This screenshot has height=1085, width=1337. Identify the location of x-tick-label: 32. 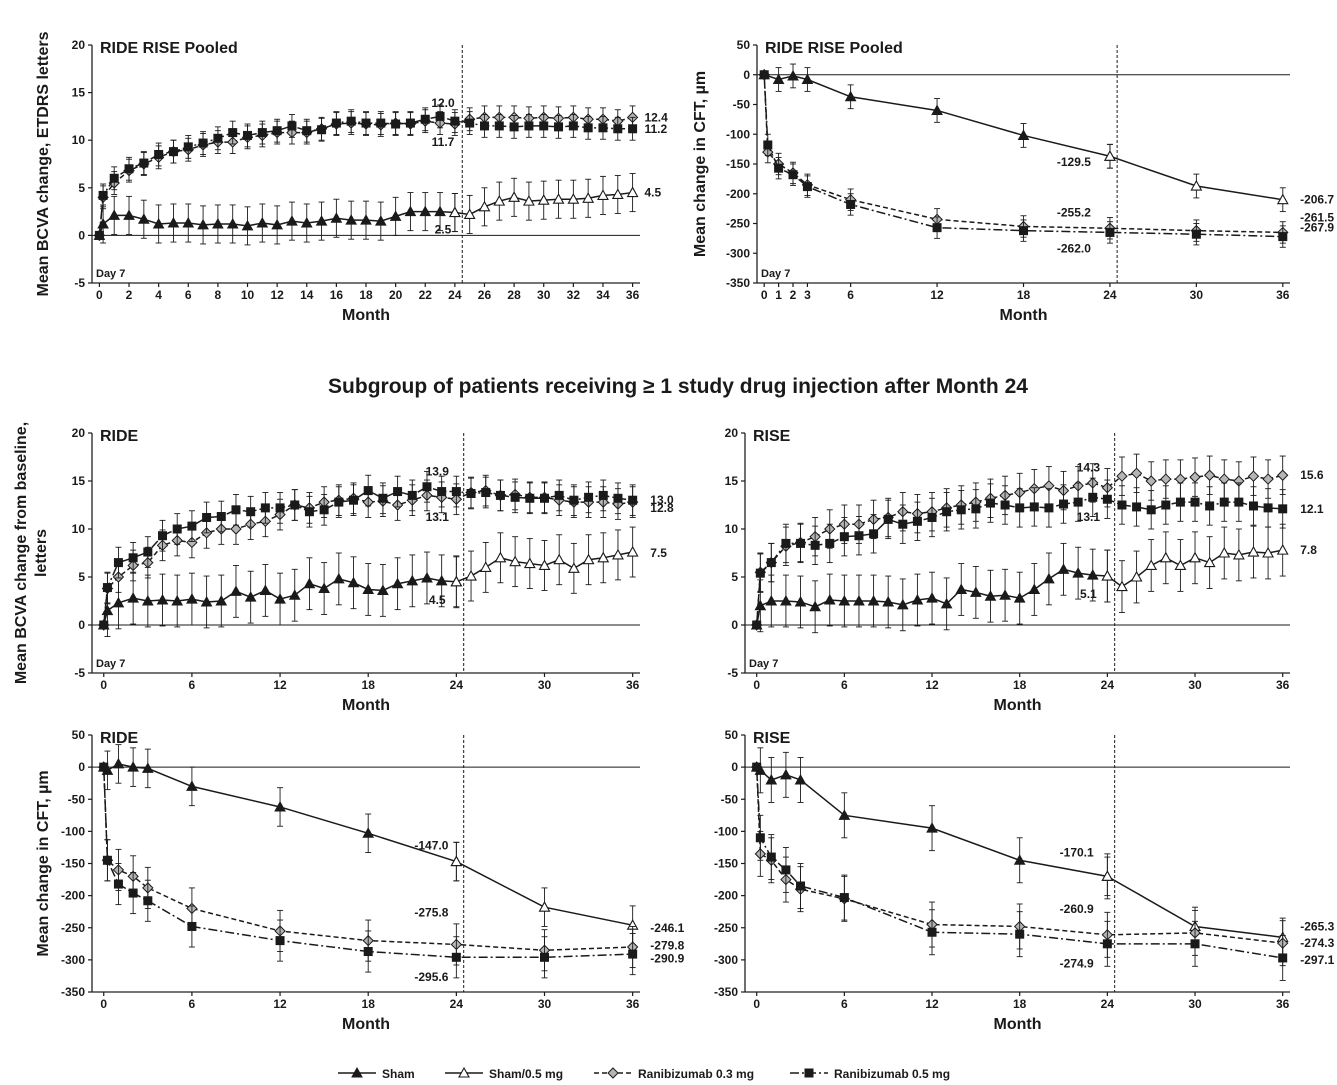
(574, 295).